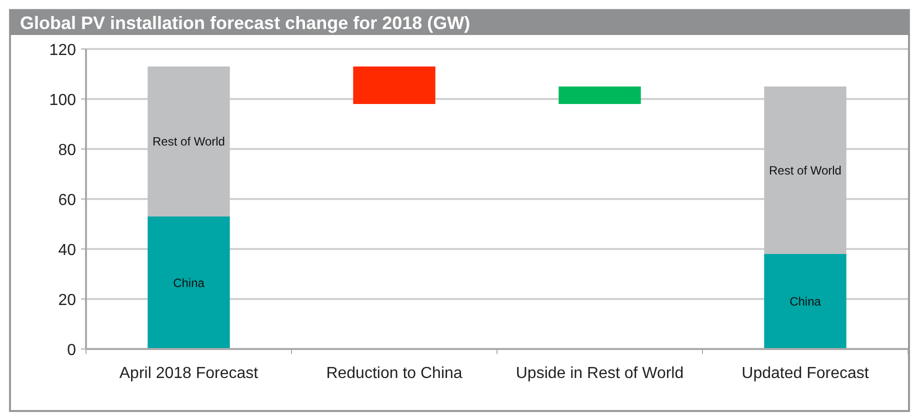 The image size is (911, 413). I want to click on text: China, so click(805, 301).